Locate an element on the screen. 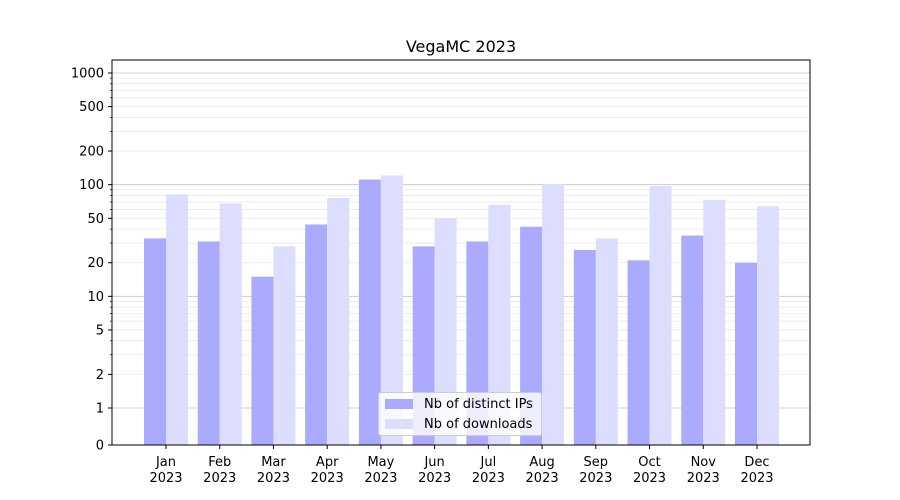 This screenshot has height=500, width=900. y-tick-label: 50 is located at coordinates (95, 219).